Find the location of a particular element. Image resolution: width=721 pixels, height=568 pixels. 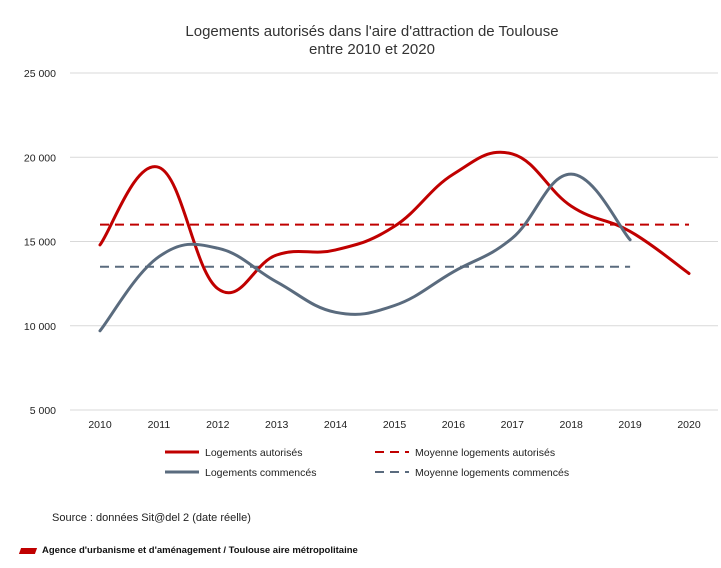

legend-item-moyenne-logements-commences: Moyenne logements commencés is located at coordinates (472, 473).